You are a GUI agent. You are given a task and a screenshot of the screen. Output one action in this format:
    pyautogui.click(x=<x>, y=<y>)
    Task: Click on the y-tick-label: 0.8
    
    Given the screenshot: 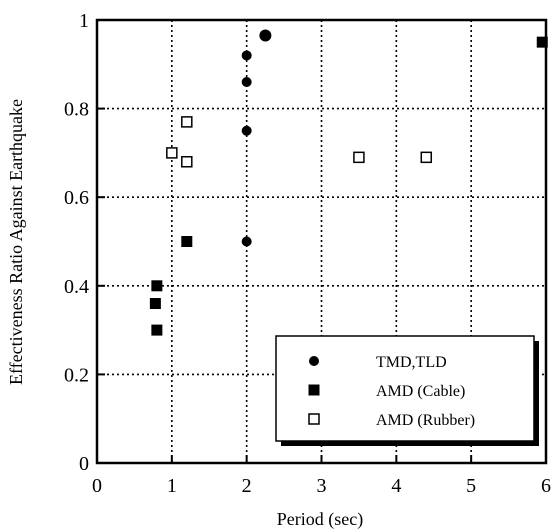 What is the action you would take?
    pyautogui.click(x=76, y=110)
    